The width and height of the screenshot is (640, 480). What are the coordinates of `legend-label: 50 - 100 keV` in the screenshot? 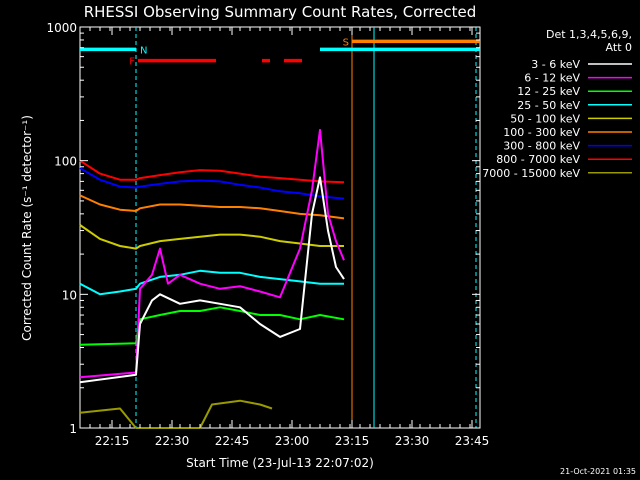 It's located at (545, 118).